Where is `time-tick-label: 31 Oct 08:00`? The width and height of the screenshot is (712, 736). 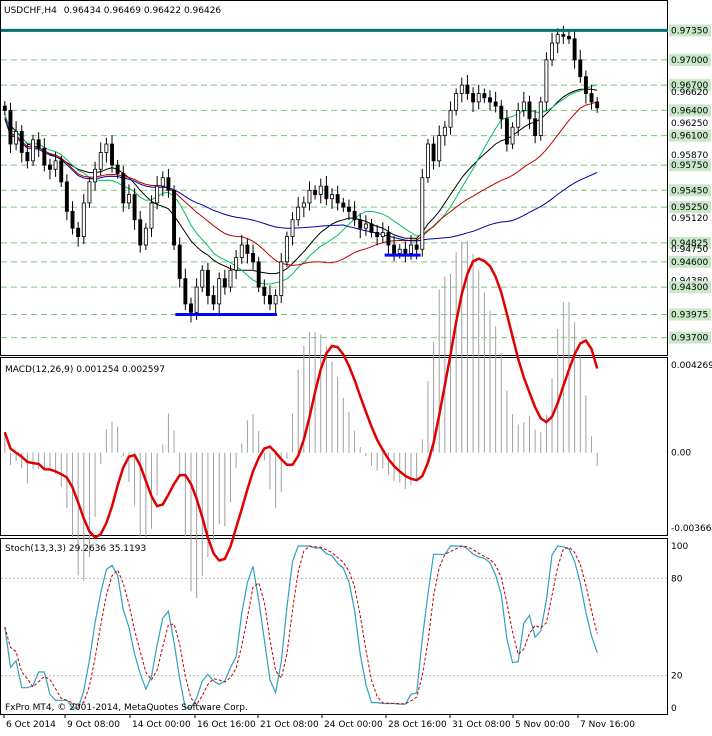 time-tick-label: 31 Oct 08:00 is located at coordinates (481, 725).